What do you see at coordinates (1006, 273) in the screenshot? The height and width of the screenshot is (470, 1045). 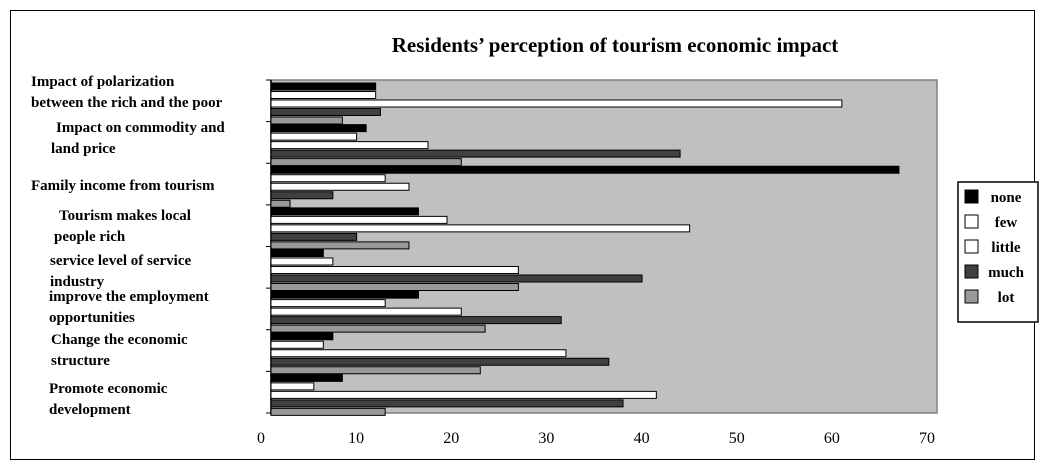 I see `legend-label-much: much` at bounding box center [1006, 273].